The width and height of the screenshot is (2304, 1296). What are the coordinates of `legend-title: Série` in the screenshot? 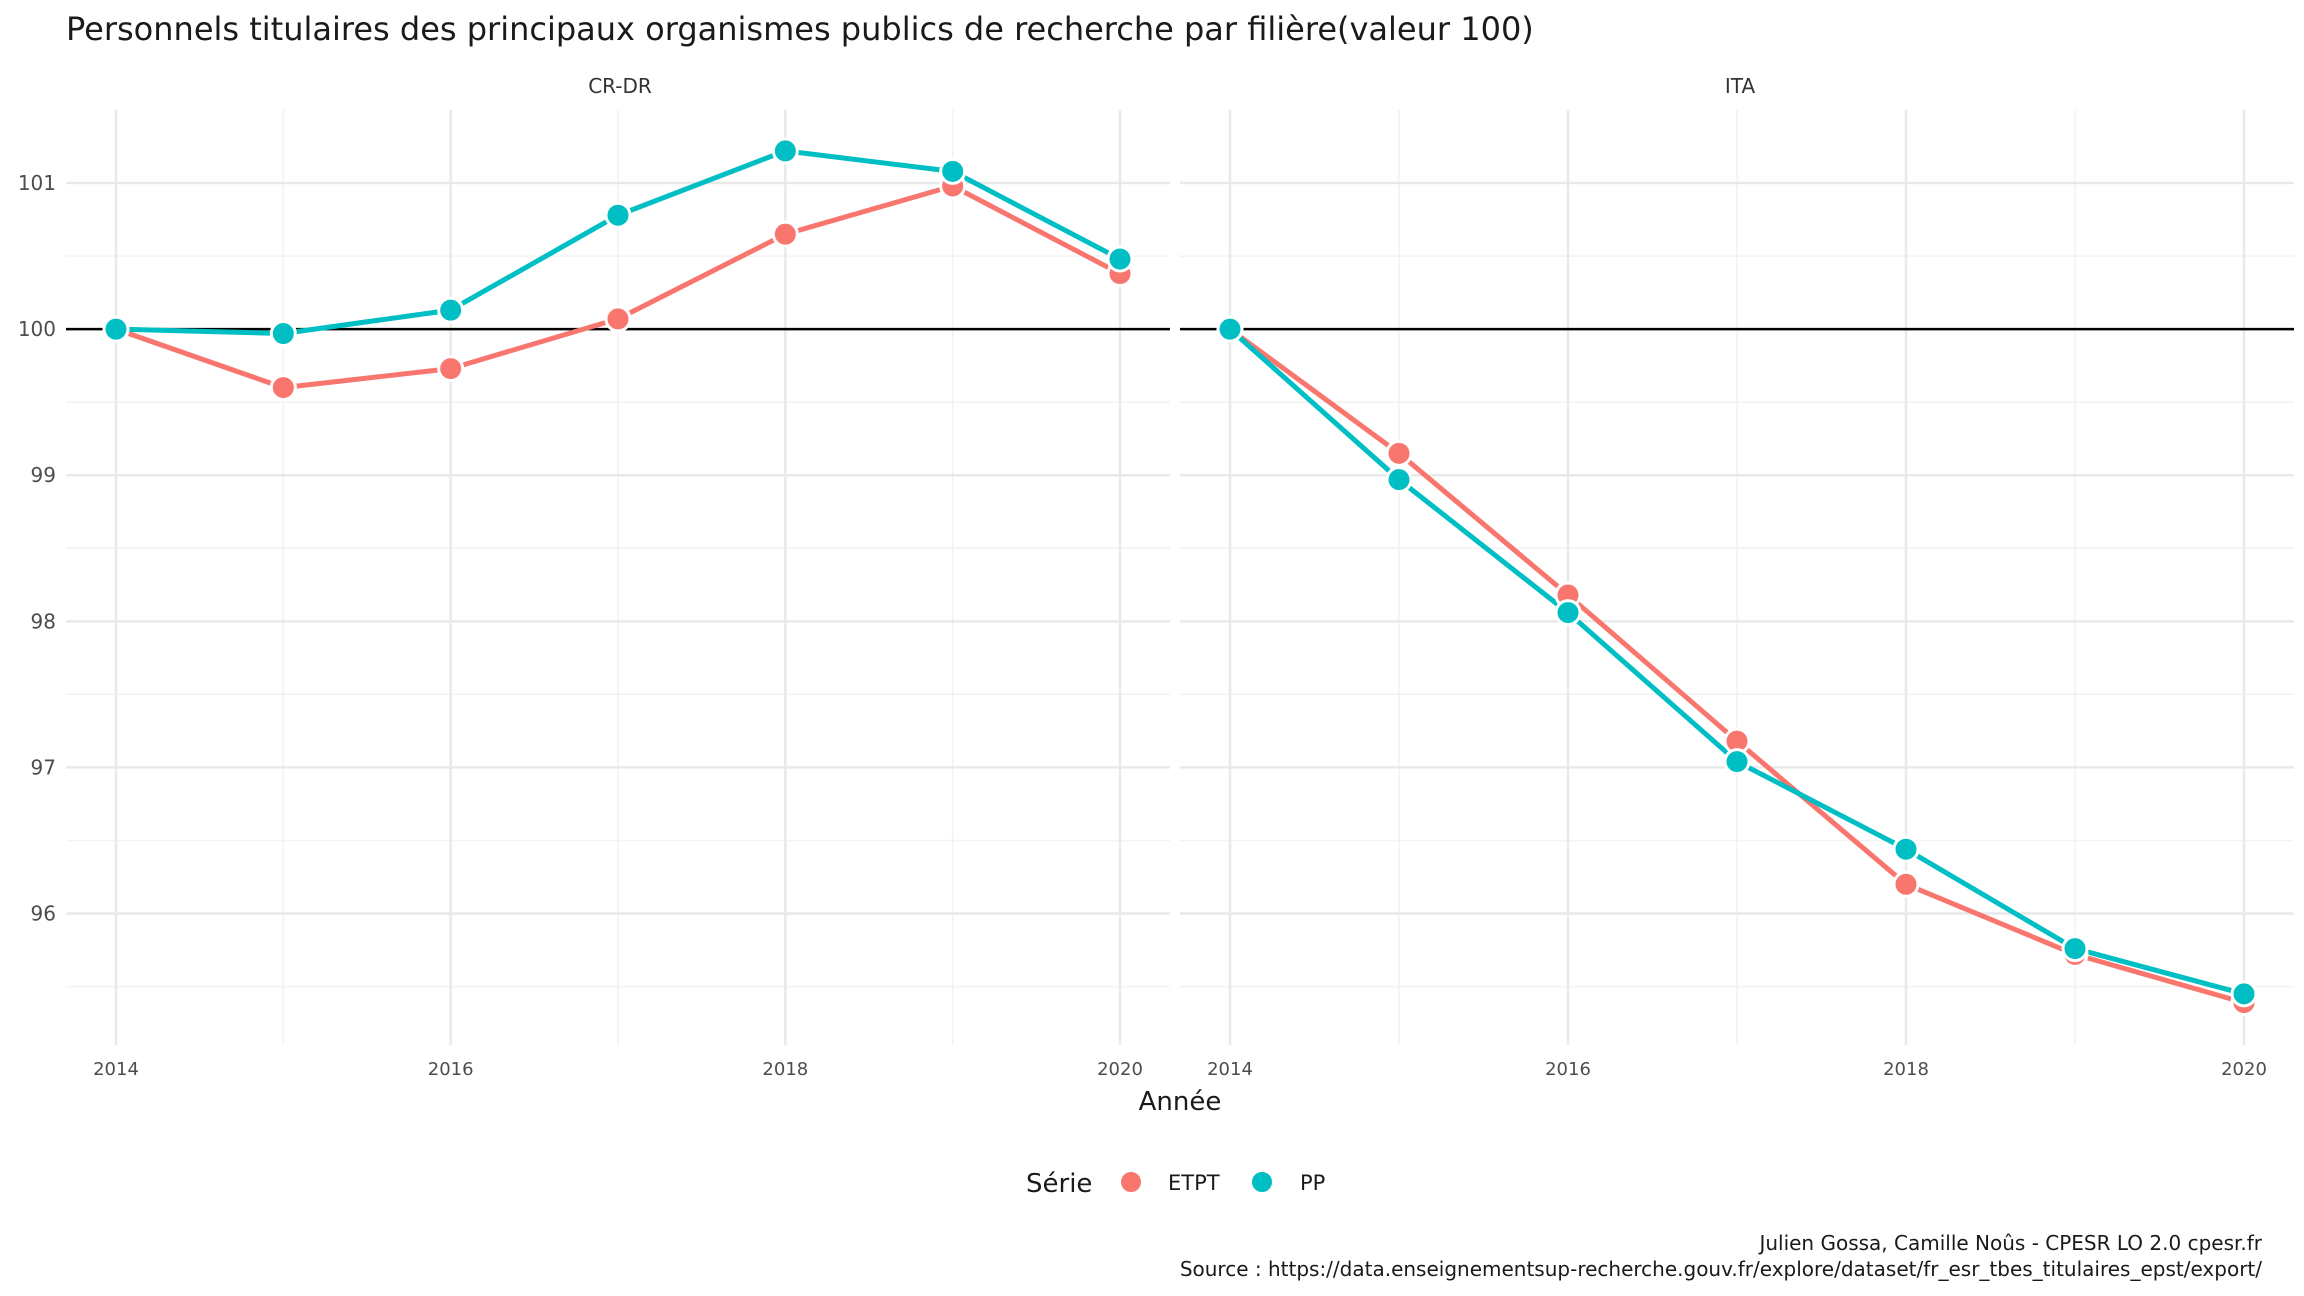 It's located at (1059, 1184).